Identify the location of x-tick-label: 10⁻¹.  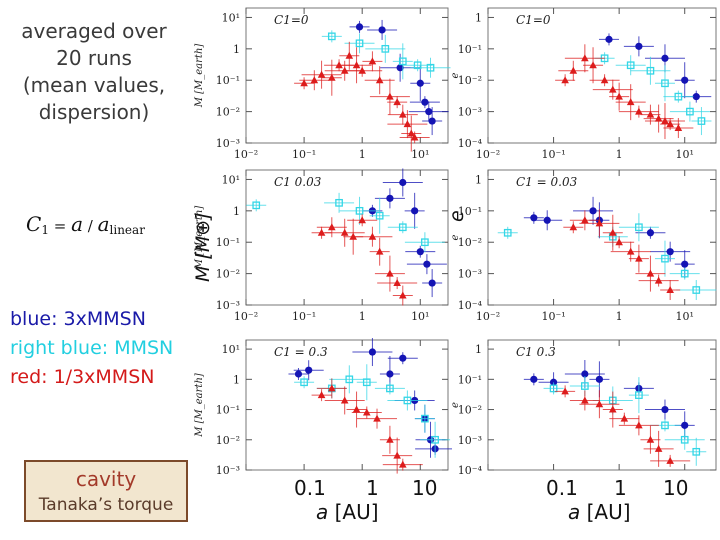
(553, 154).